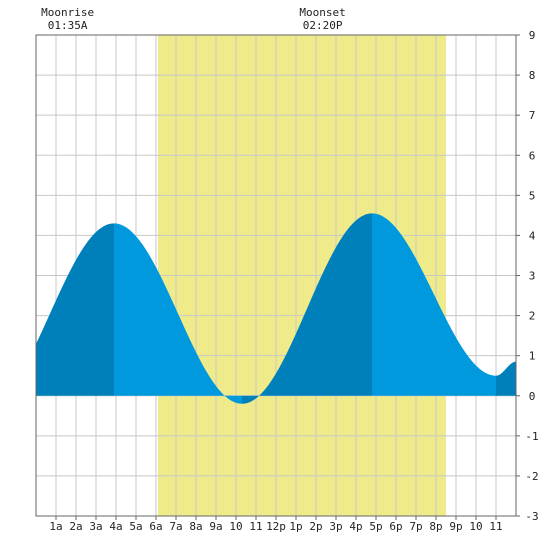 This screenshot has height=550, width=550. Describe the element at coordinates (175, 526) in the screenshot. I see `x-tick-label: 7a` at that location.